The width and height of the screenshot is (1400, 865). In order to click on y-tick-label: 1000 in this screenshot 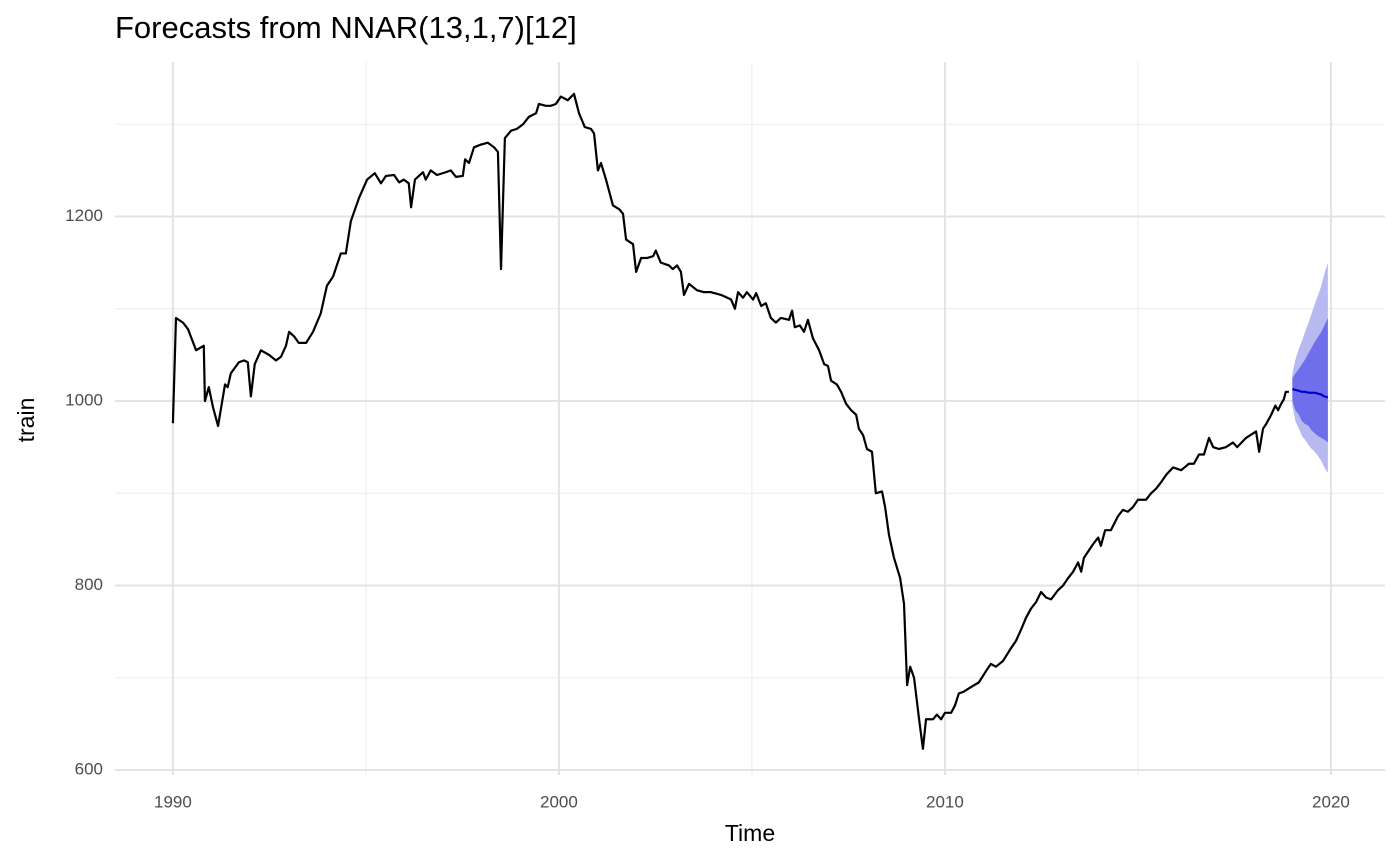, I will do `click(84, 400)`.